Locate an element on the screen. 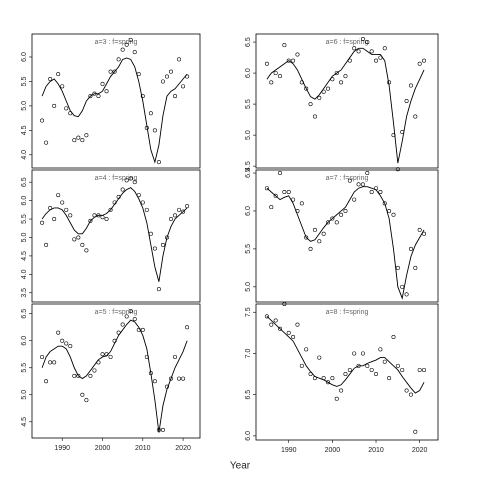 The image size is (480, 480). y-tick-label: 7.0 is located at coordinates (248, 353).